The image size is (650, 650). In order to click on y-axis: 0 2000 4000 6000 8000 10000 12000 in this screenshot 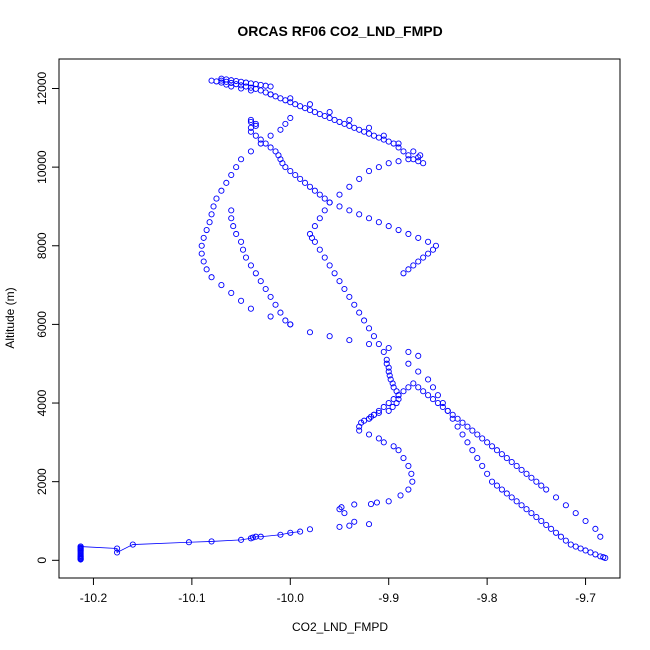, I will do `click(47, 317)`.